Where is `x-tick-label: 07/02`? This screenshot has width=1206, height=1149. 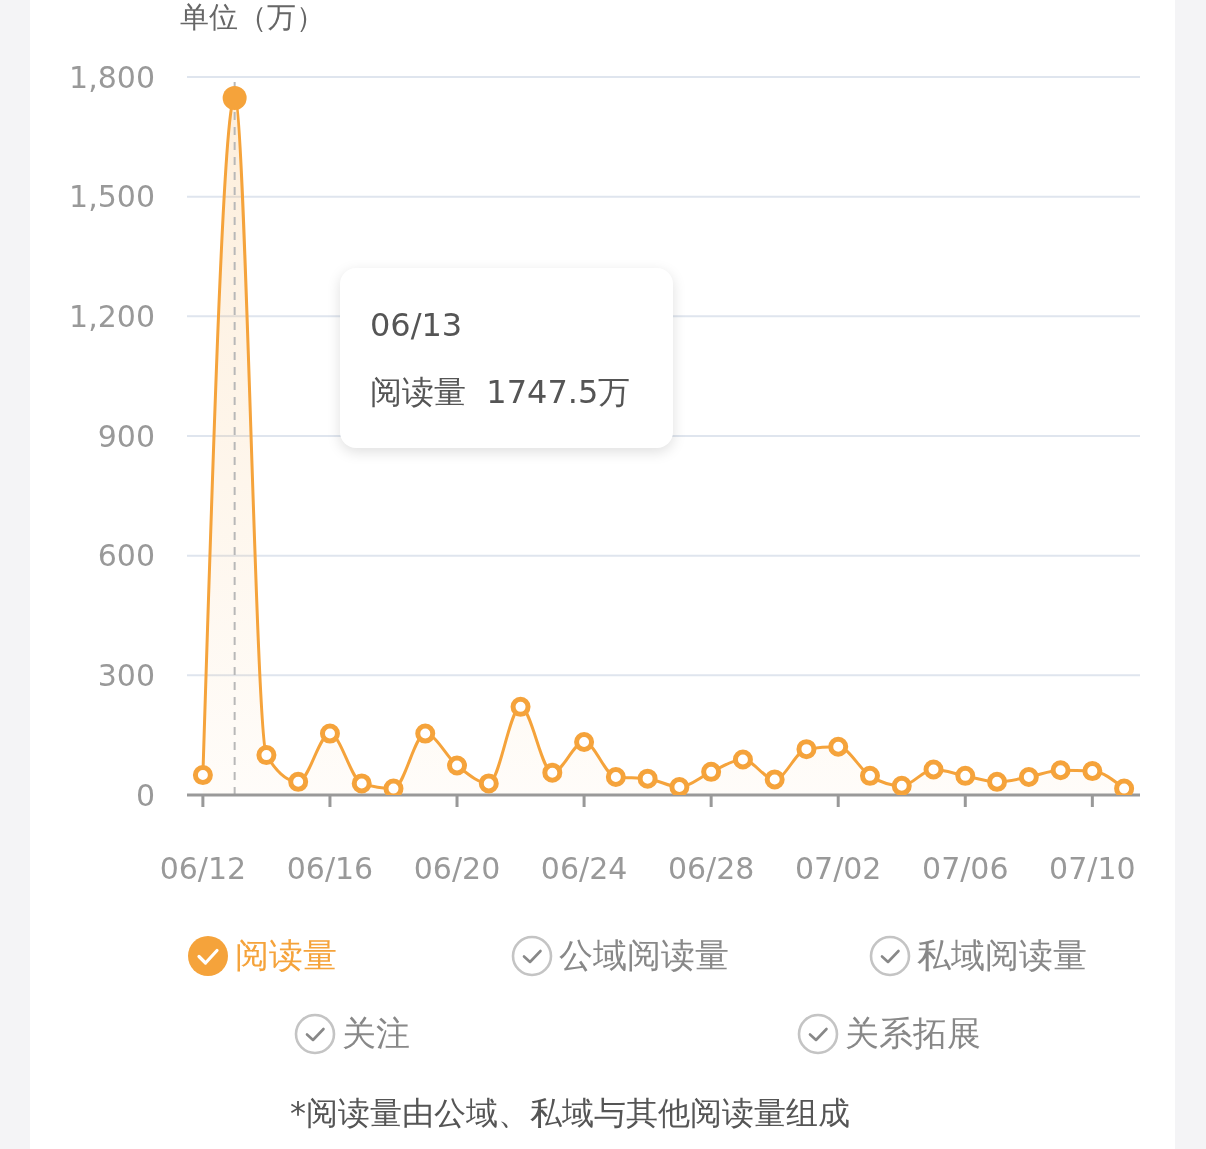
x-tick-label: 07/02 is located at coordinates (838, 869).